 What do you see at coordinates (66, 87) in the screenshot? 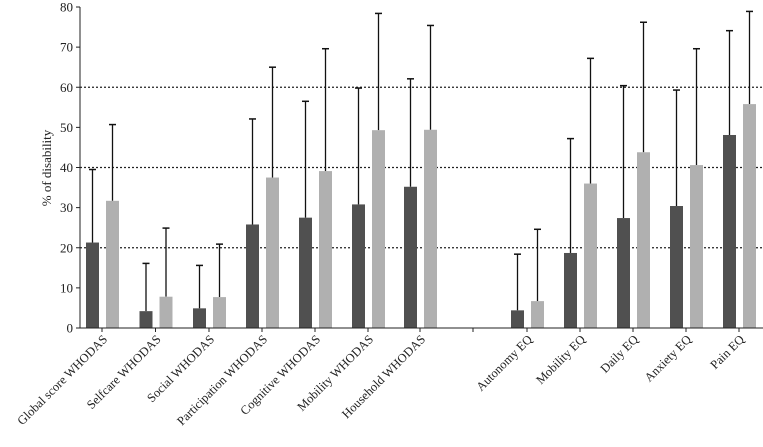
I see `y-tick-label: 60` at bounding box center [66, 87].